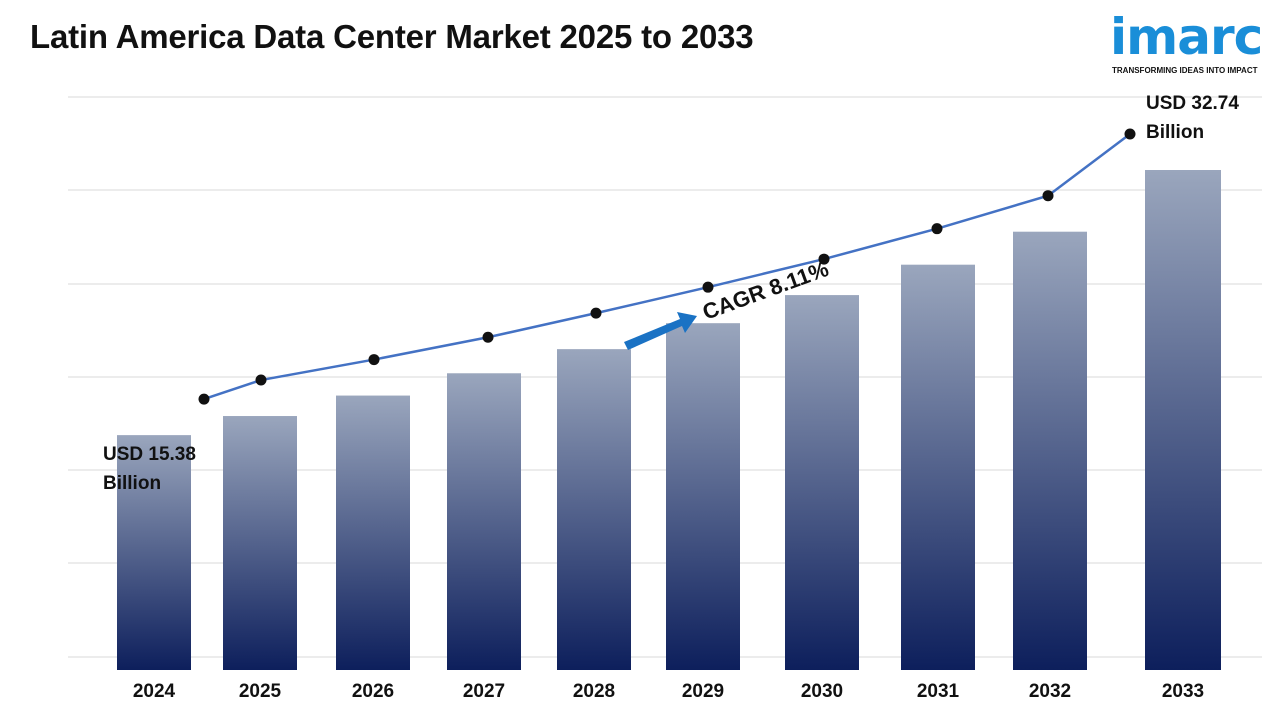 The width and height of the screenshot is (1280, 720). Describe the element at coordinates (260, 691) in the screenshot. I see `x-tick-label: 2025` at that location.